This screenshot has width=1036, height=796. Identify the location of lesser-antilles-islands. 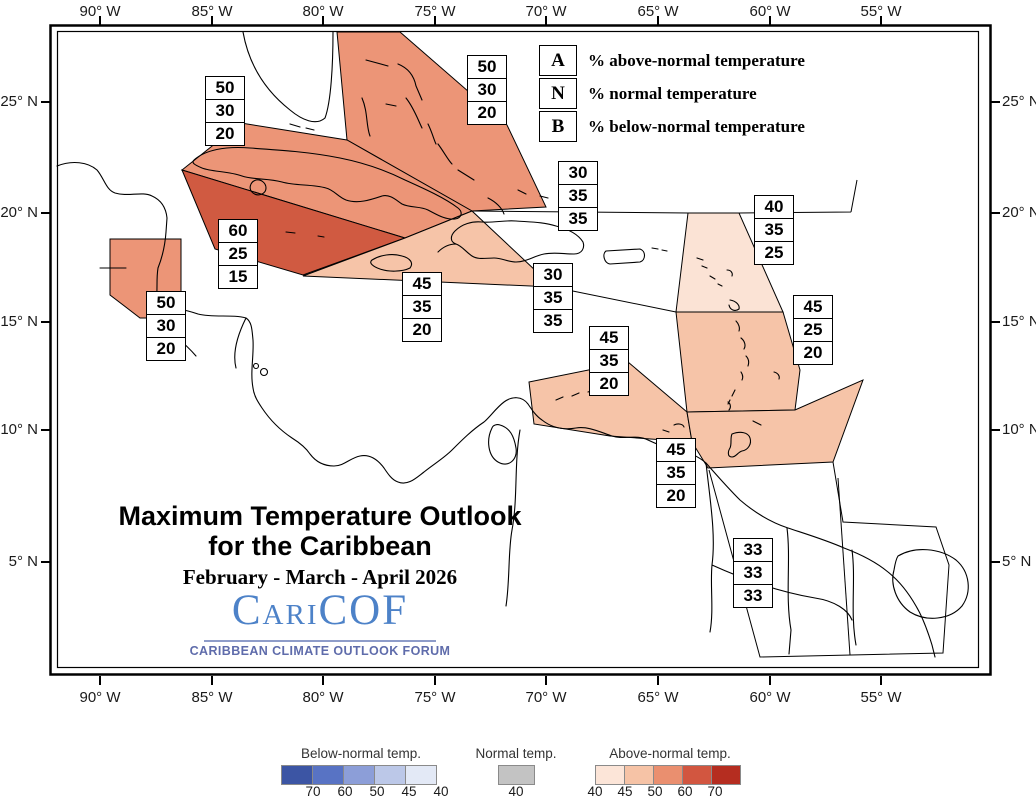
(738, 341).